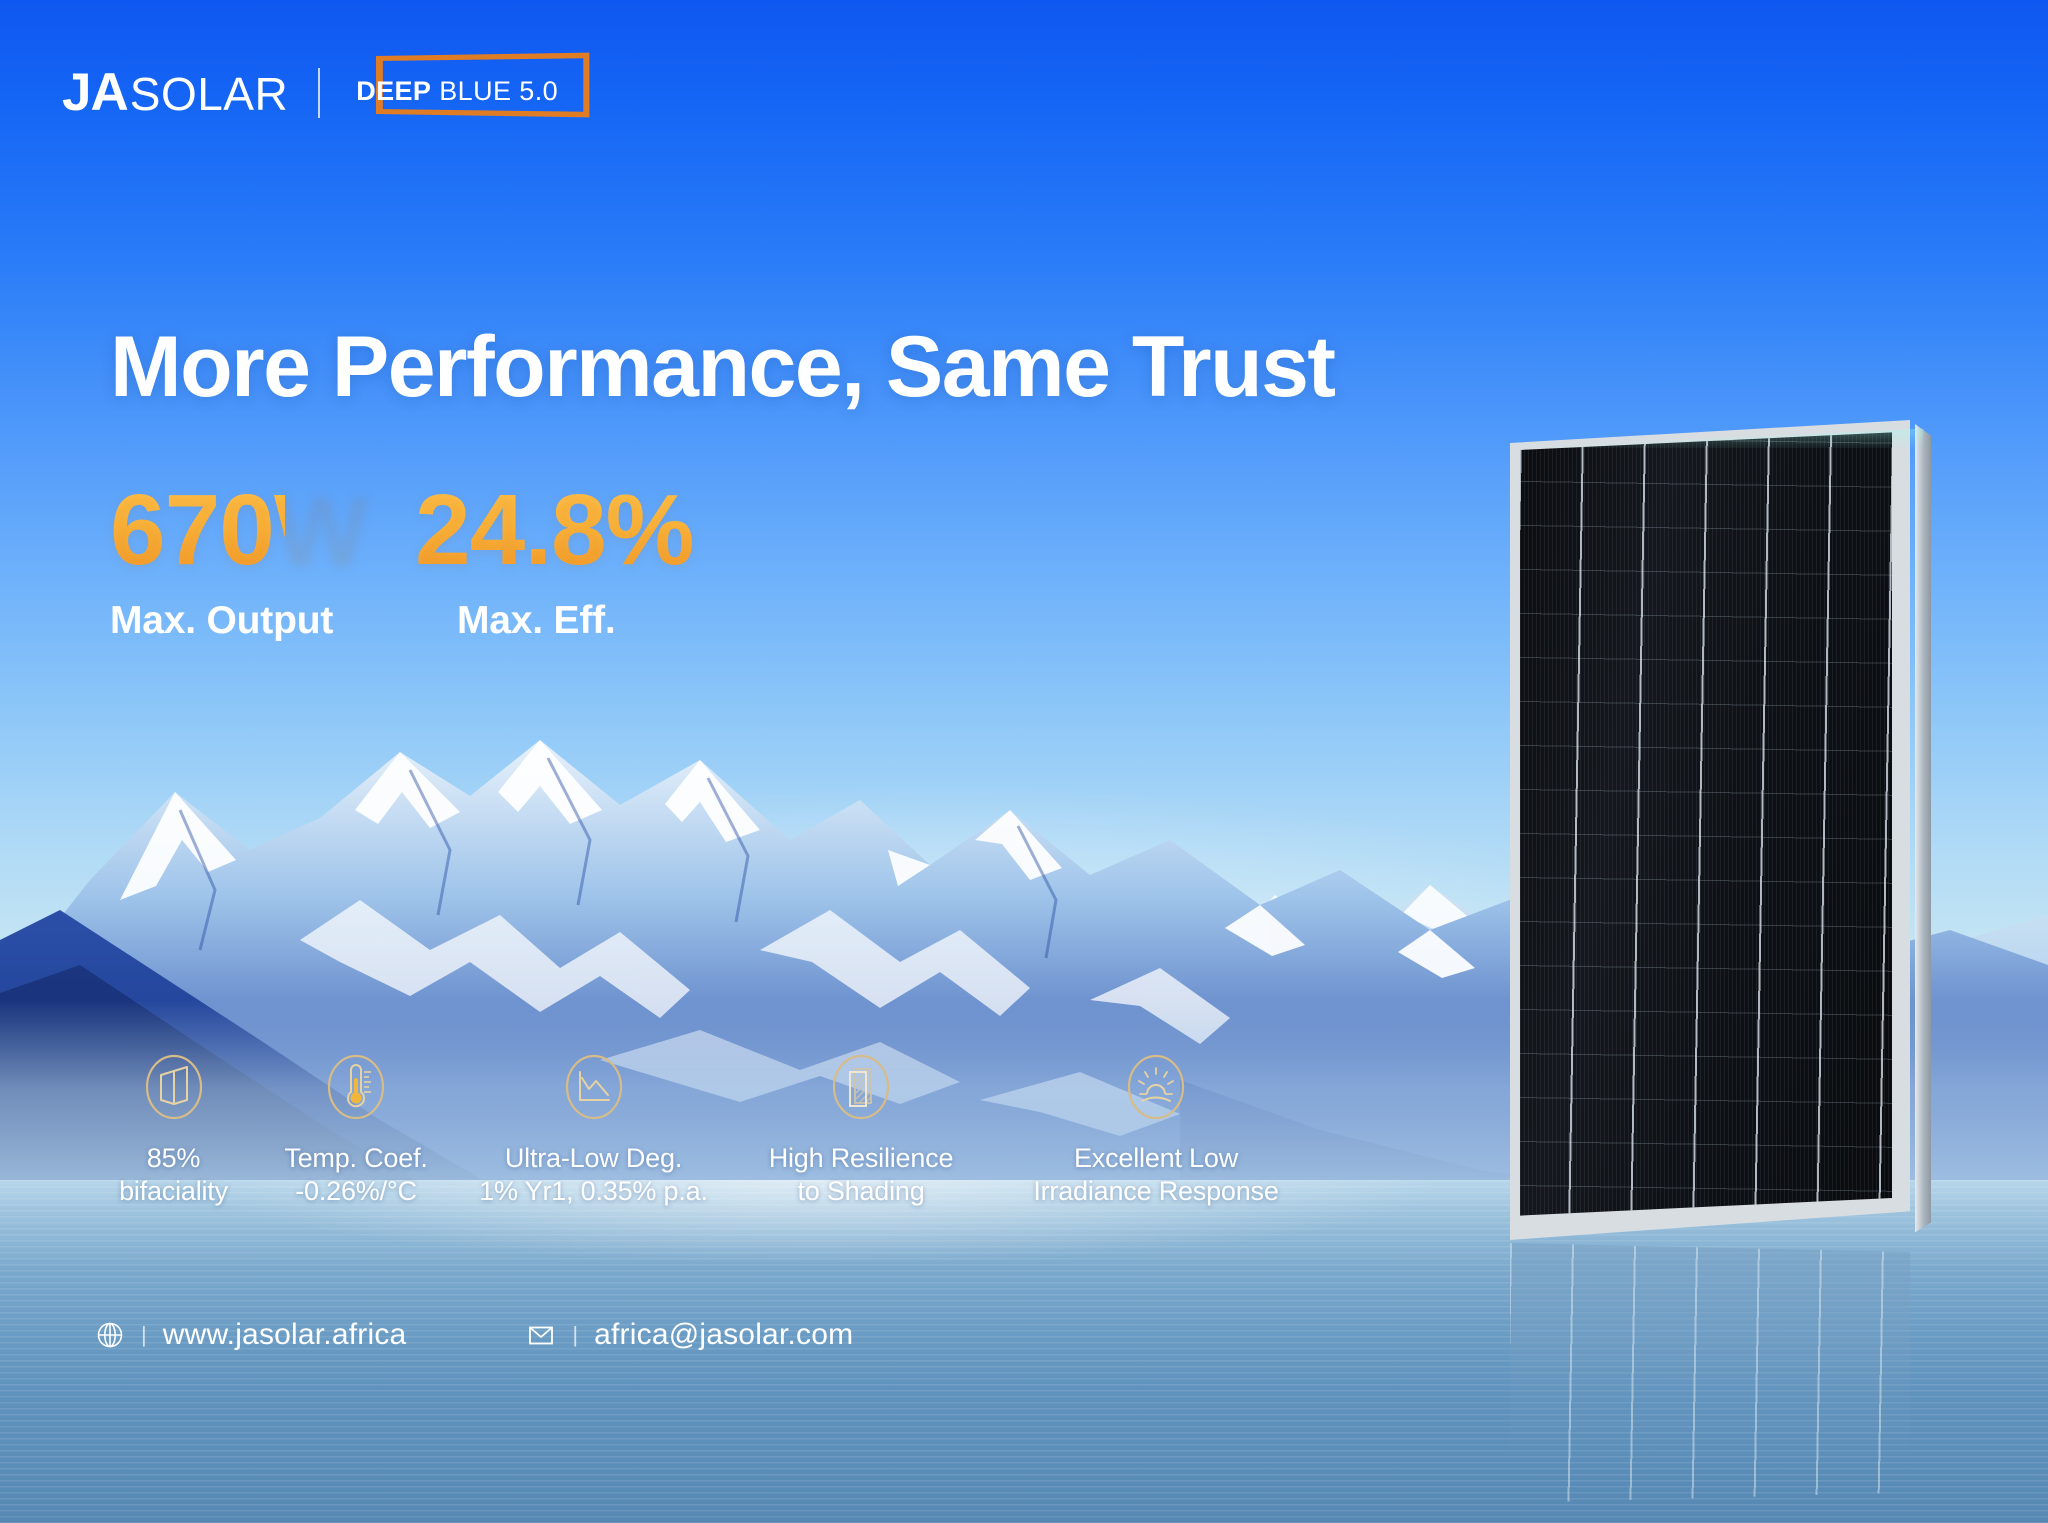 Image resolution: width=2048 pixels, height=1523 pixels. I want to click on feature-shading-resilience: High Resilience to Shading, so click(861, 1128).